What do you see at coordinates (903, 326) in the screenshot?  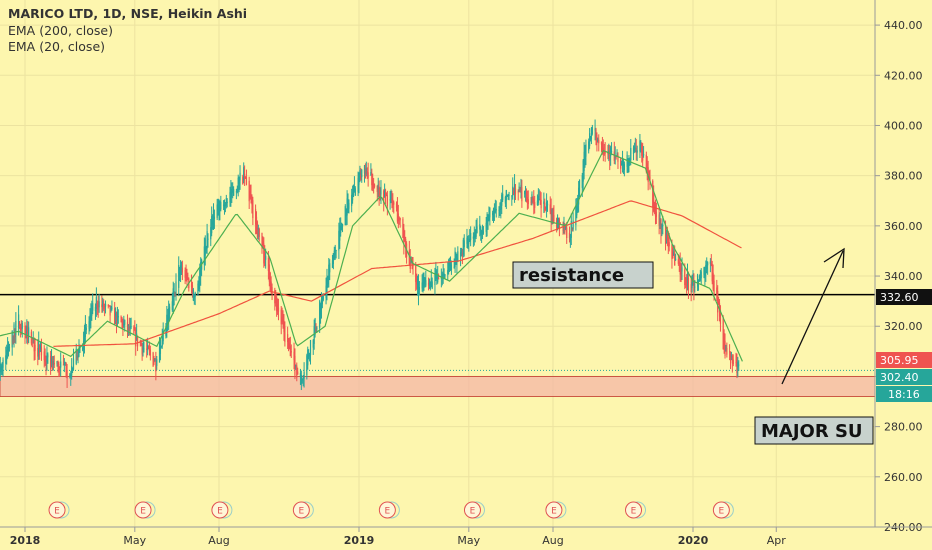 I see `y-tick-label: 320.00` at bounding box center [903, 326].